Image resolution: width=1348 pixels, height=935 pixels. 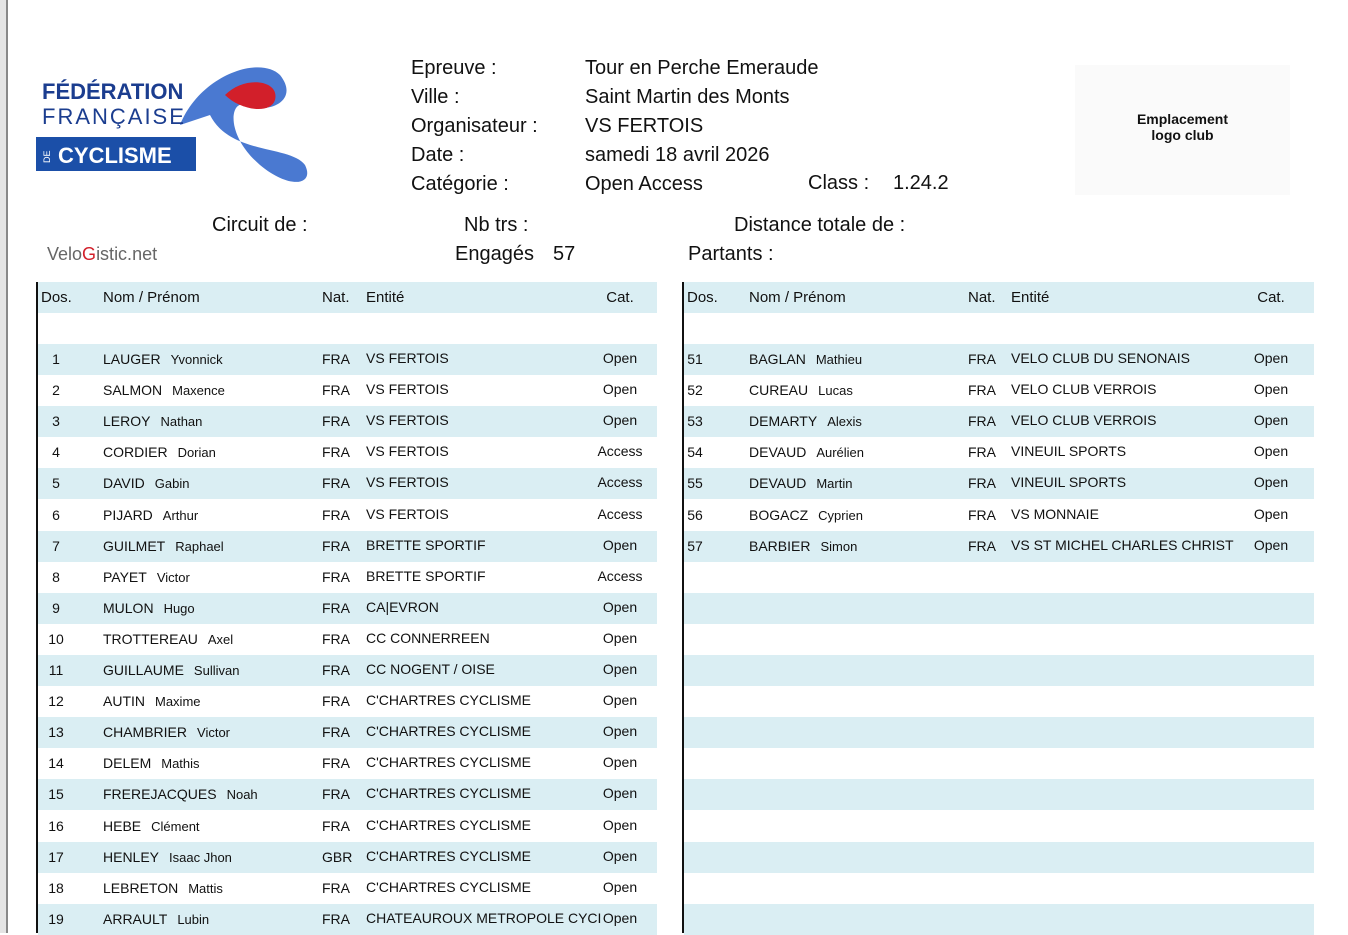 What do you see at coordinates (163, 888) in the screenshot?
I see `rider-name: LEBRETON Mattis` at bounding box center [163, 888].